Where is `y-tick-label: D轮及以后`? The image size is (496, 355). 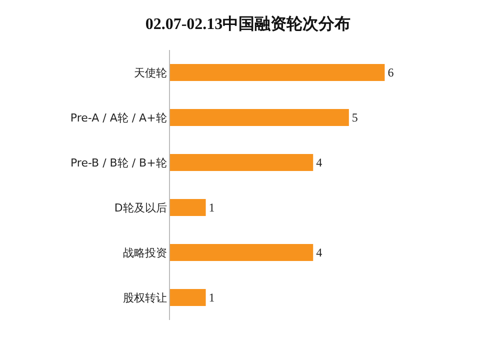 y-tick-label: D轮及以后 is located at coordinates (140, 207).